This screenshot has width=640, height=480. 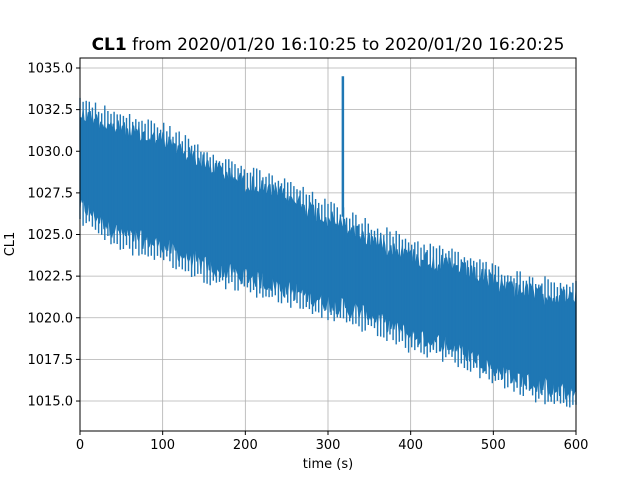 What do you see at coordinates (162, 445) in the screenshot?
I see `x-tick-label: 100` at bounding box center [162, 445].